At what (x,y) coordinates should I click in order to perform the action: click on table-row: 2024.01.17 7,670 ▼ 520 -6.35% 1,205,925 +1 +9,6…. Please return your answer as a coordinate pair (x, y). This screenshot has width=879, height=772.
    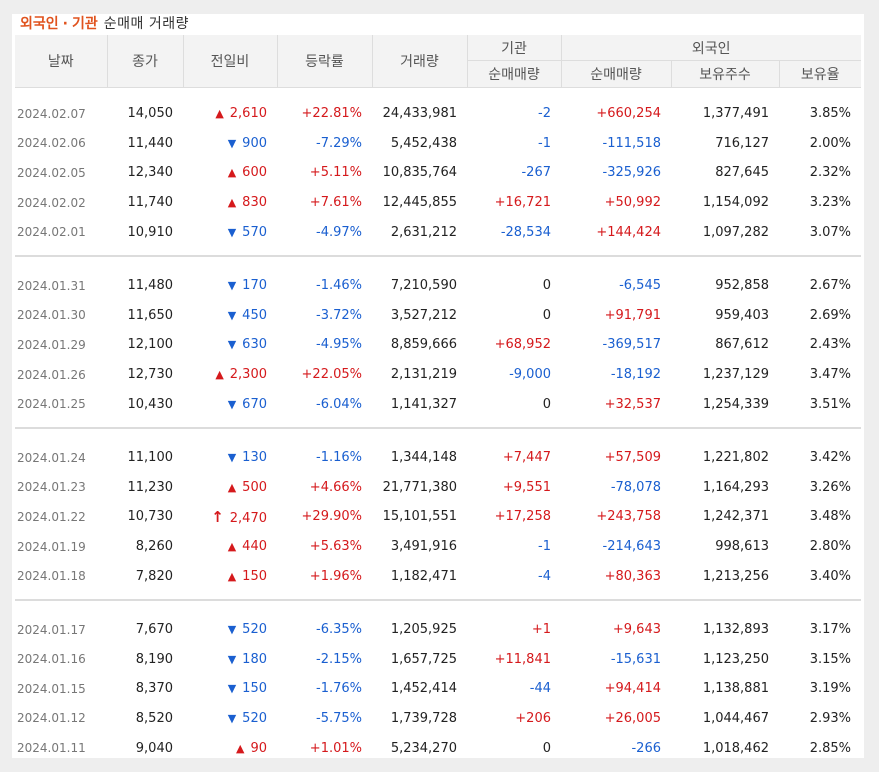
    Looking at the image, I should click on (438, 630).